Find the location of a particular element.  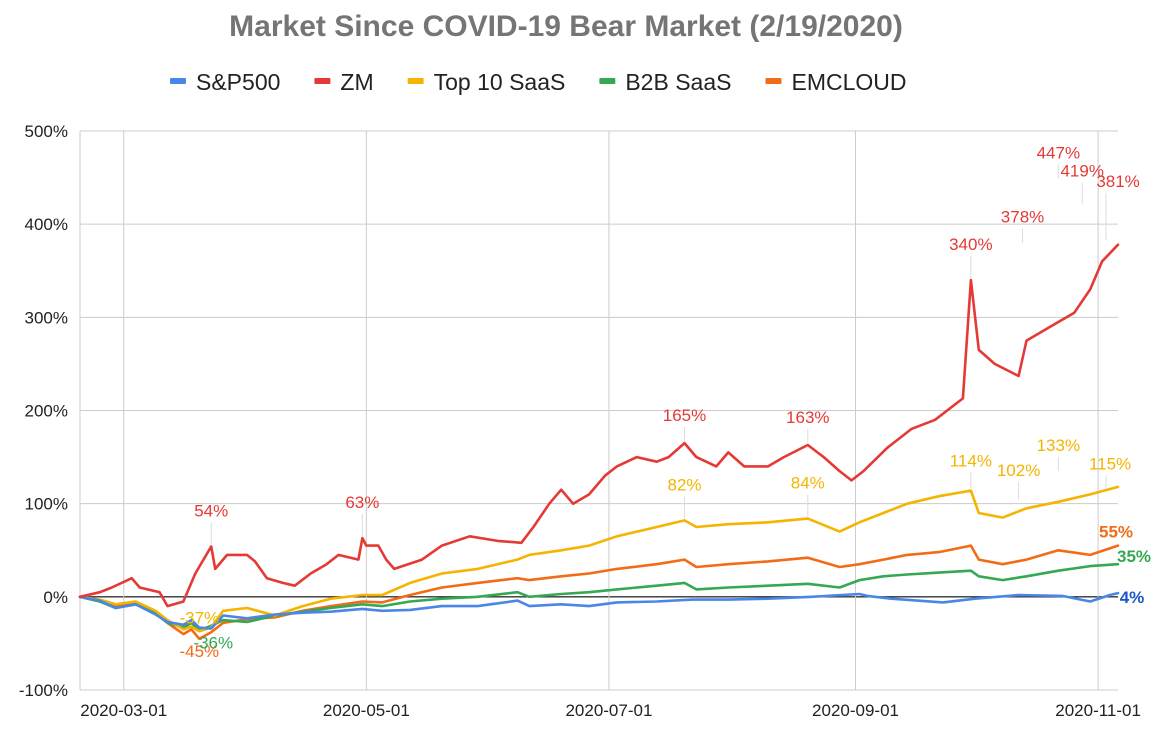

legend-swatch-emcloud is located at coordinates (773, 81).